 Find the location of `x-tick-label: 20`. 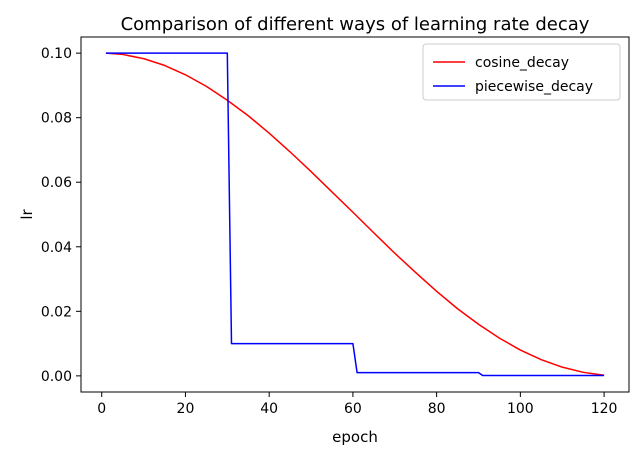

x-tick-label: 20 is located at coordinates (186, 409).